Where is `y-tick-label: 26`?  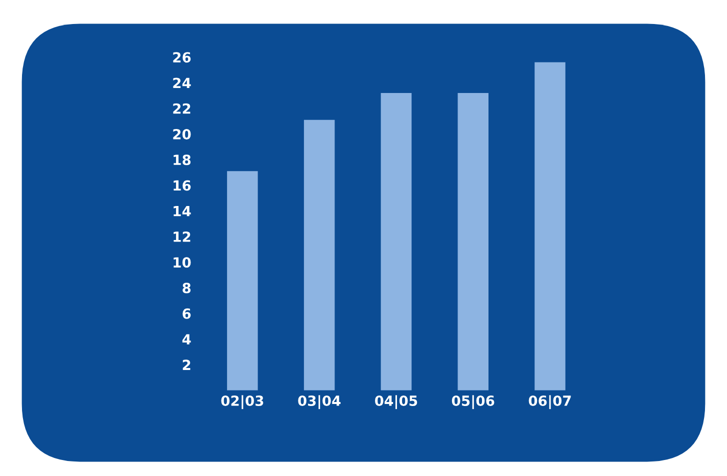
y-tick-label: 26 is located at coordinates (182, 57).